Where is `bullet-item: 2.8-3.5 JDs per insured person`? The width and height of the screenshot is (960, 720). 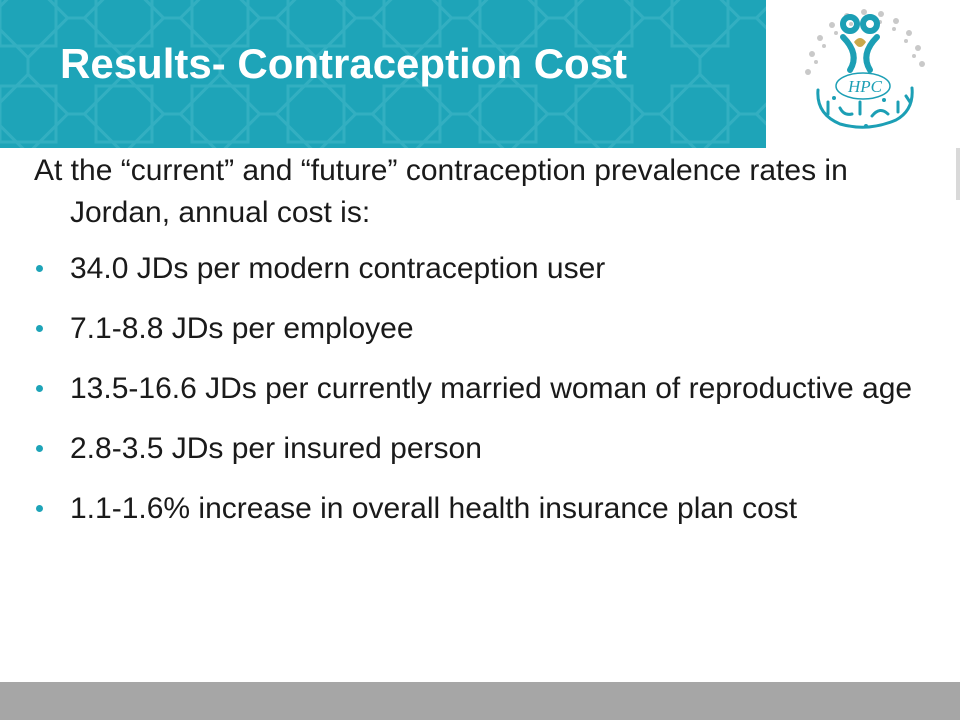
bullet-item: 2.8-3.5 JDs per insured person is located at coordinates (484, 449).